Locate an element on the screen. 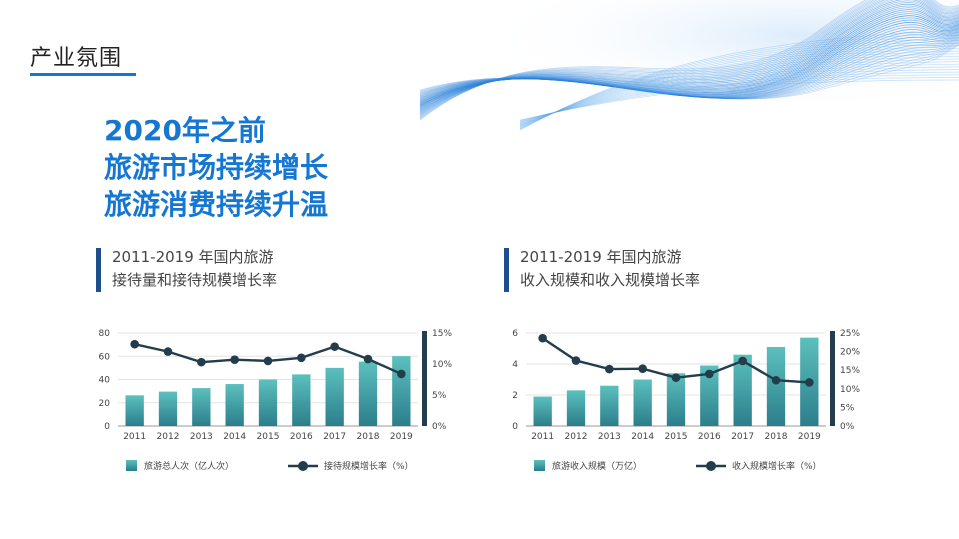  headline: 2020年之前 旅游市场持续增长 旅游消费持续升温 is located at coordinates (216, 167).